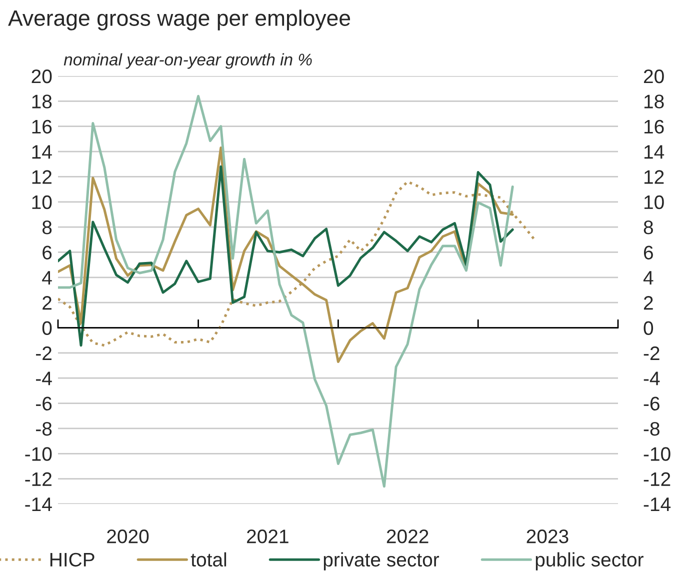 The image size is (681, 585). What do you see at coordinates (44, 429) in the screenshot?
I see `y-tick-label: -8` at bounding box center [44, 429].